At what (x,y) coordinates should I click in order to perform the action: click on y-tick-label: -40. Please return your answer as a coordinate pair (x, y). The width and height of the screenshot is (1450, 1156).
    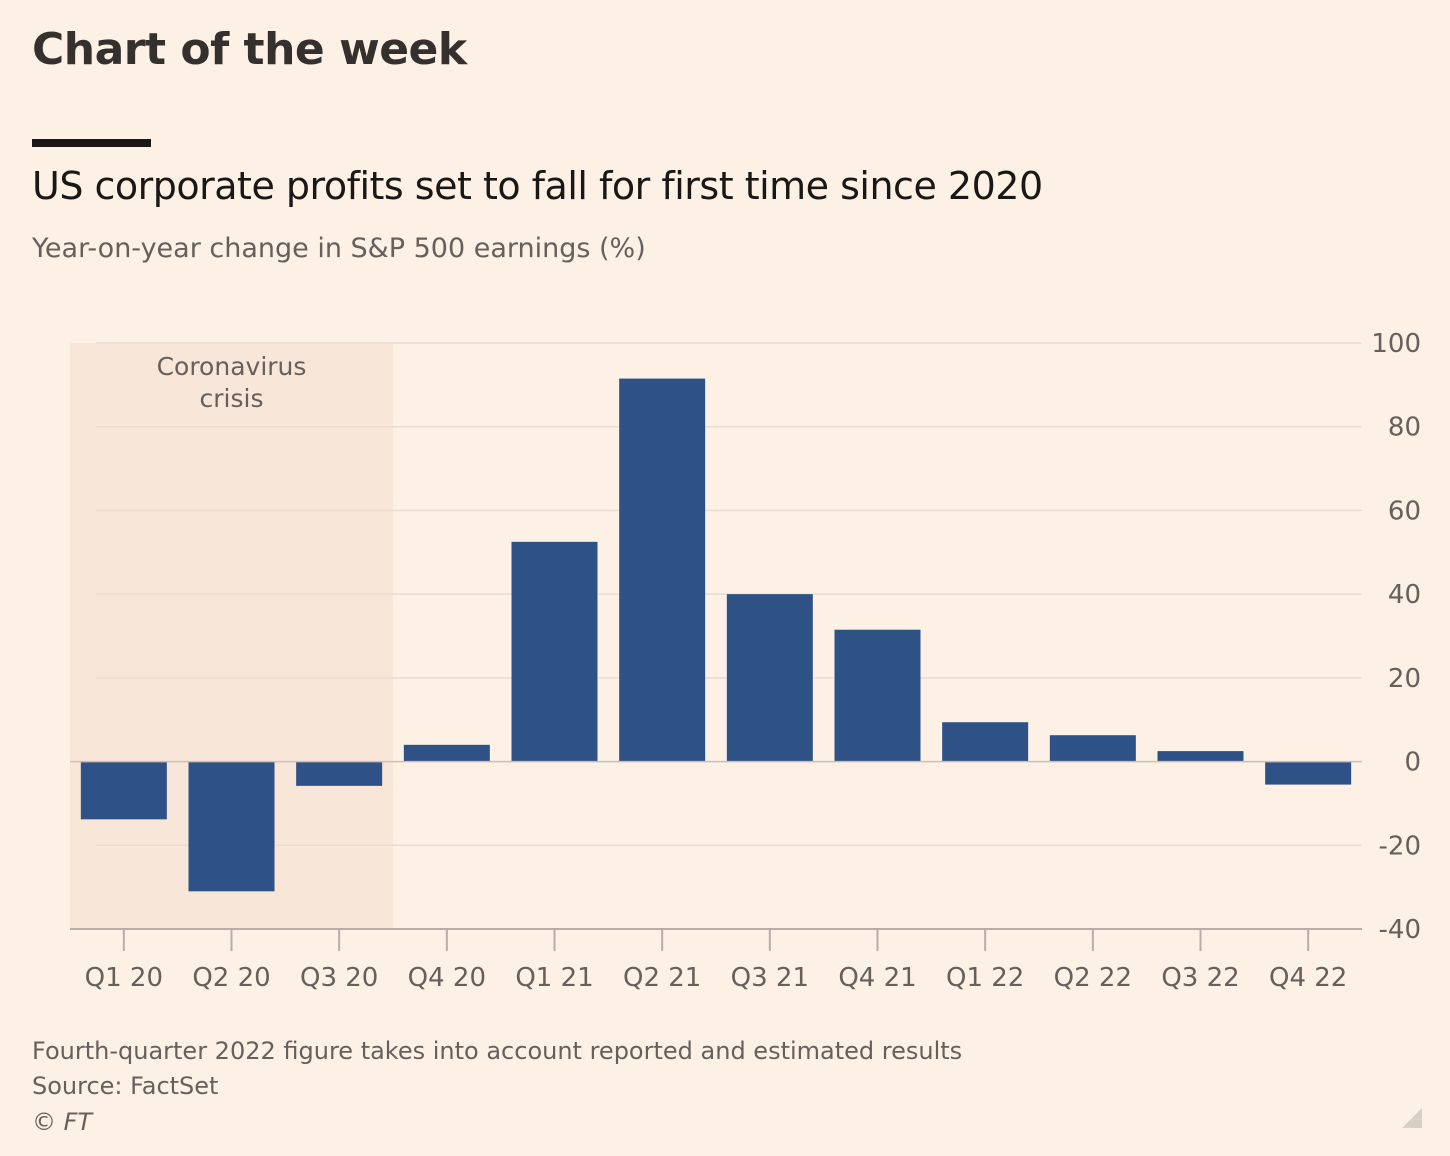
    Looking at the image, I should click on (1400, 930).